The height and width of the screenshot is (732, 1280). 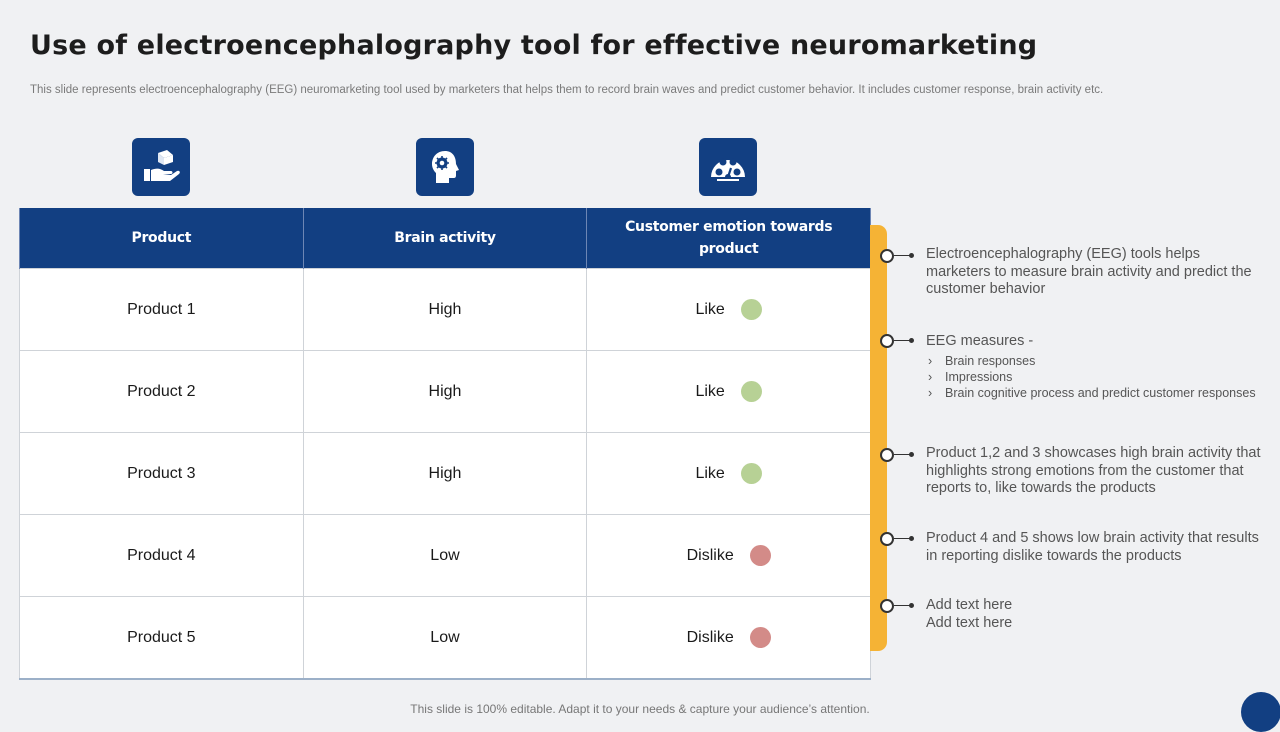 What do you see at coordinates (970, 376) in the screenshot?
I see `list-item: › Impressions` at bounding box center [970, 376].